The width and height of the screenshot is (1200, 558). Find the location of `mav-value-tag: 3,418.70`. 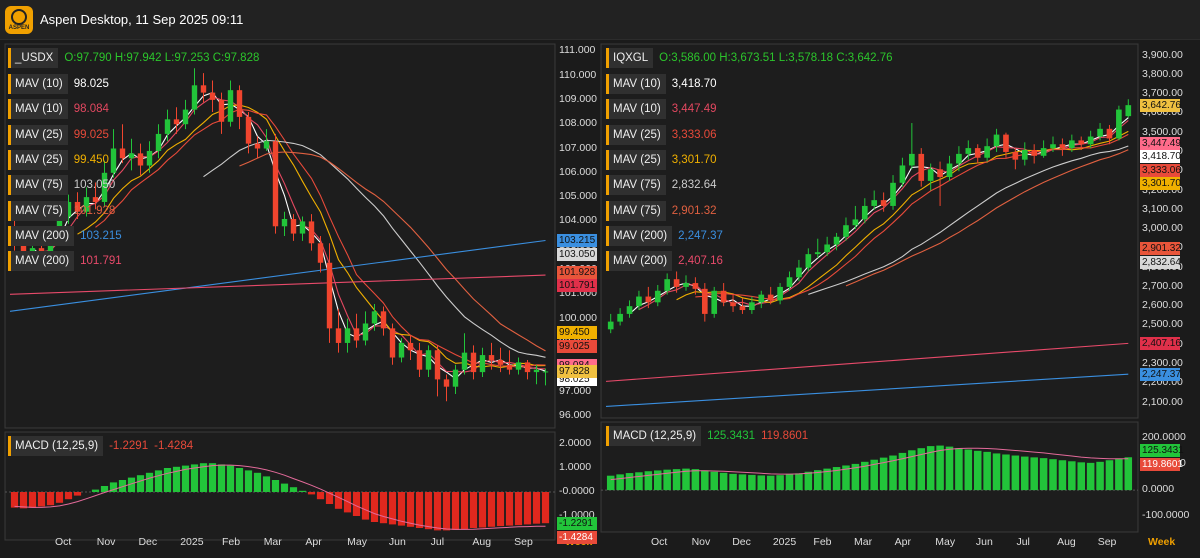

mav-value-tag: 3,418.70 is located at coordinates (1160, 157).